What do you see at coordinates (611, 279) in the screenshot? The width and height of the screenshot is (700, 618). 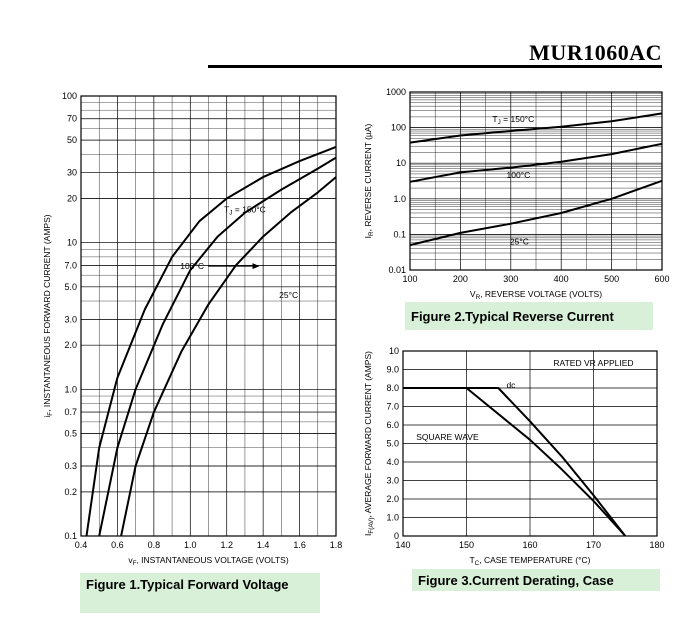 I see `x-tick-label: 500` at bounding box center [611, 279].